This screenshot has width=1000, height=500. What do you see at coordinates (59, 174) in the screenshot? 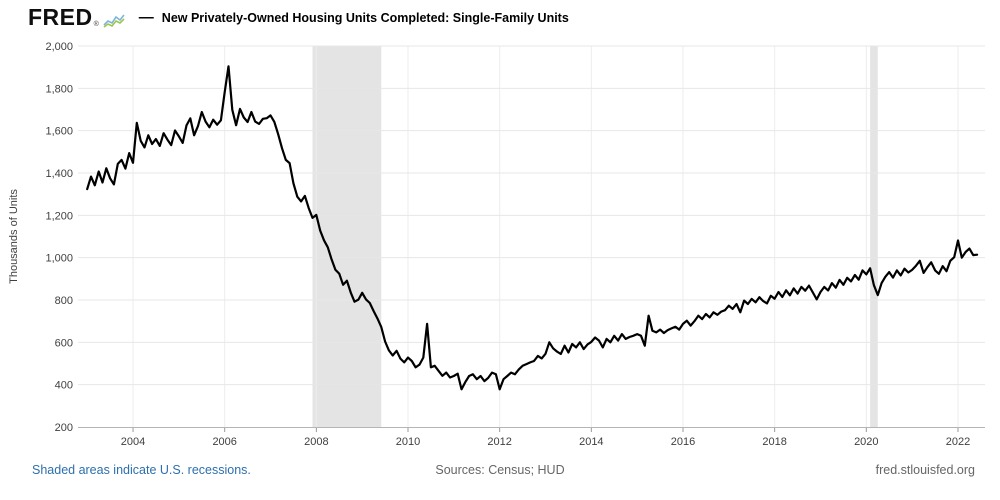
I see `y-tick-label: 1,400` at bounding box center [59, 174].